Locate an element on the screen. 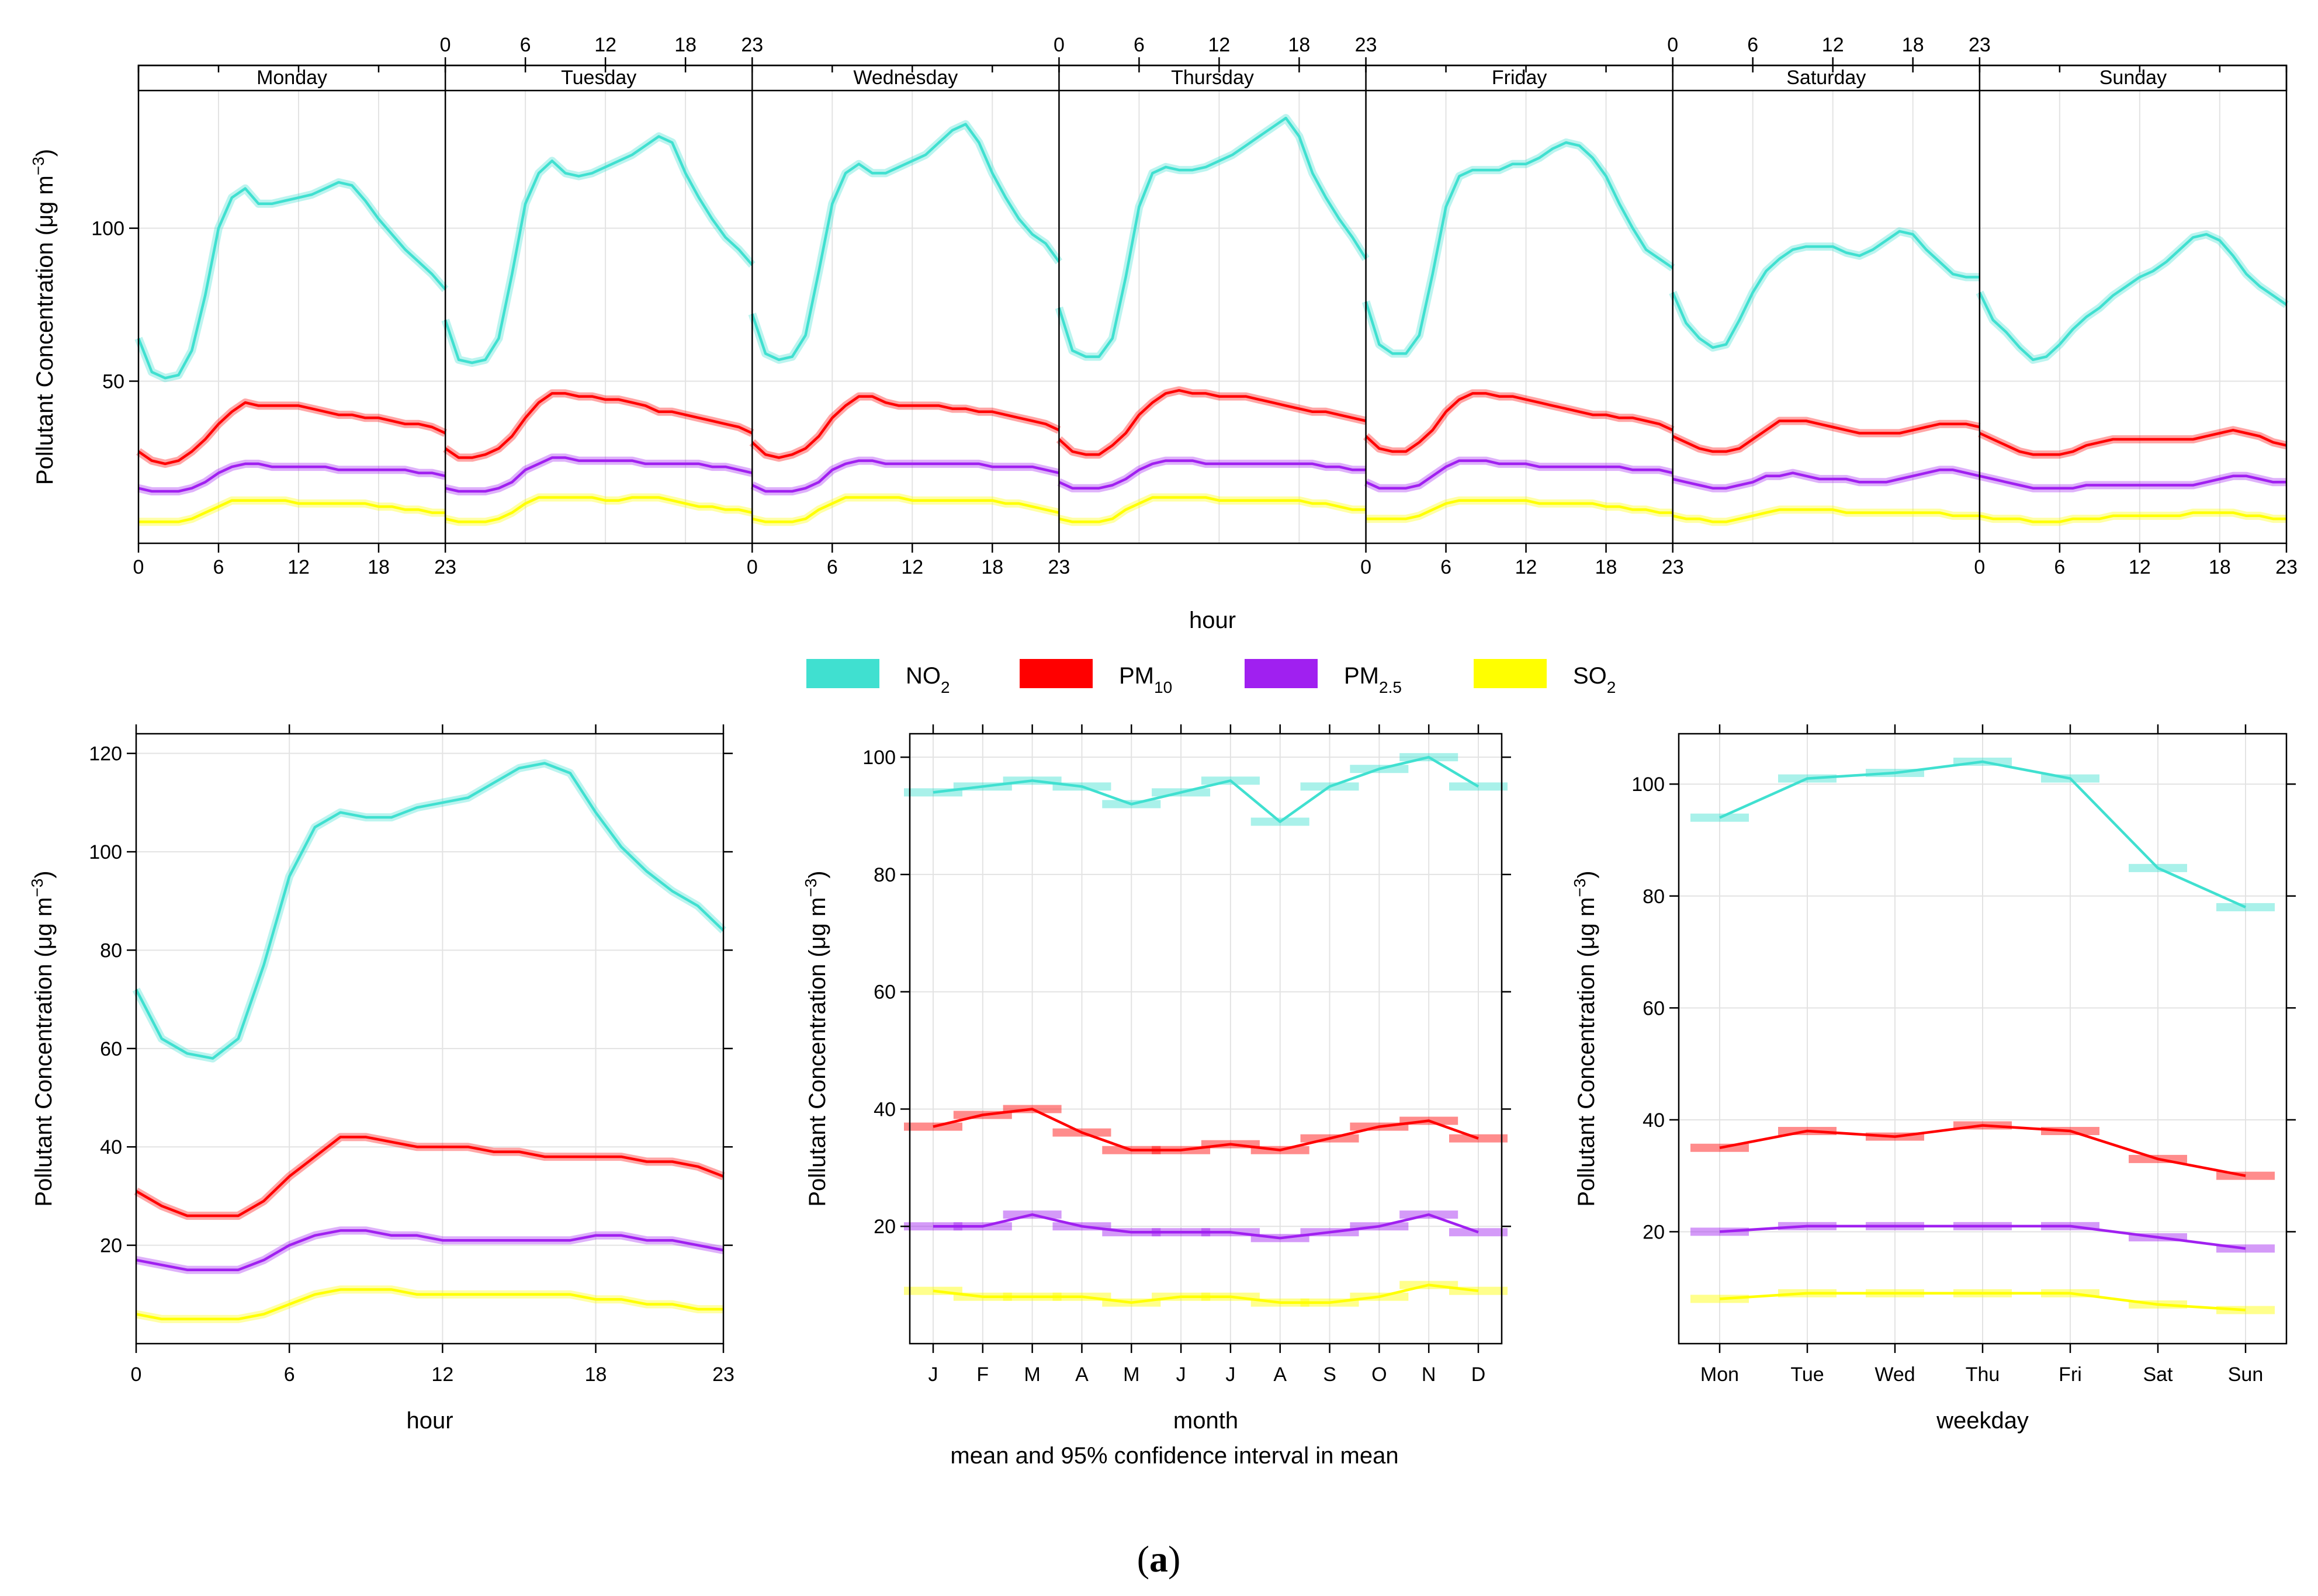  hour-pm25-ci-band is located at coordinates (430, 1250).